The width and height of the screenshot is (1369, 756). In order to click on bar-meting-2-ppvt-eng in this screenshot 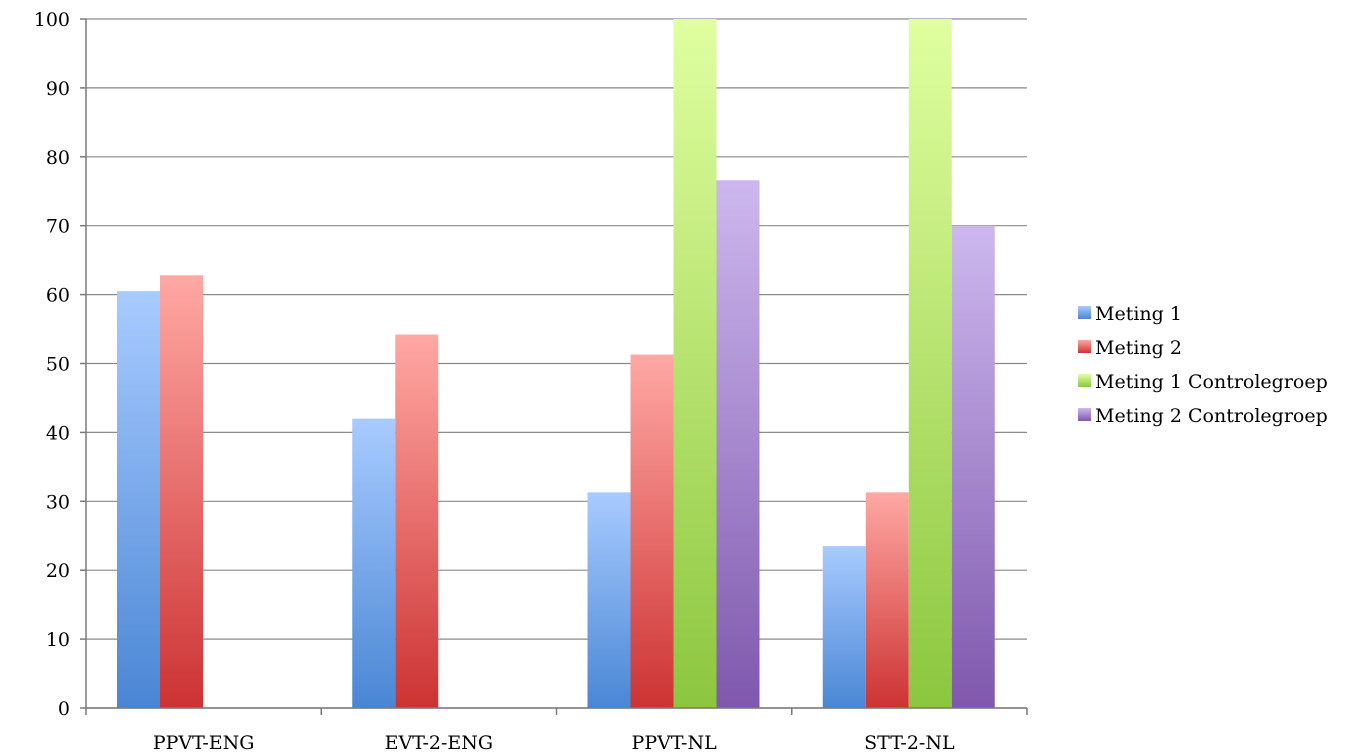, I will do `click(181, 491)`.